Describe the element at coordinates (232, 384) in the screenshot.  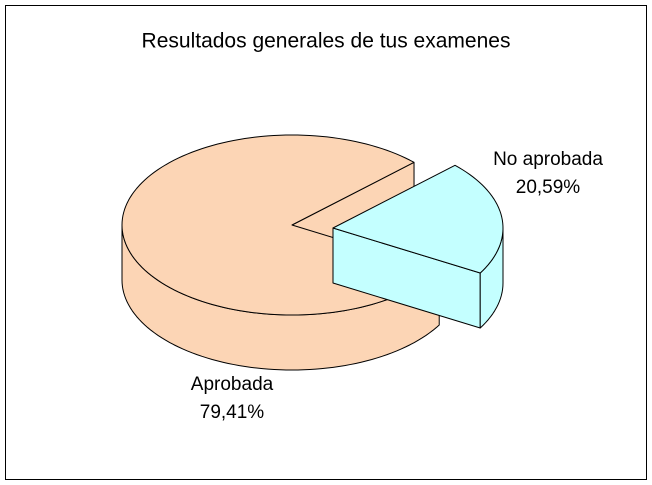
I see `slice-label: Aprobada` at that location.